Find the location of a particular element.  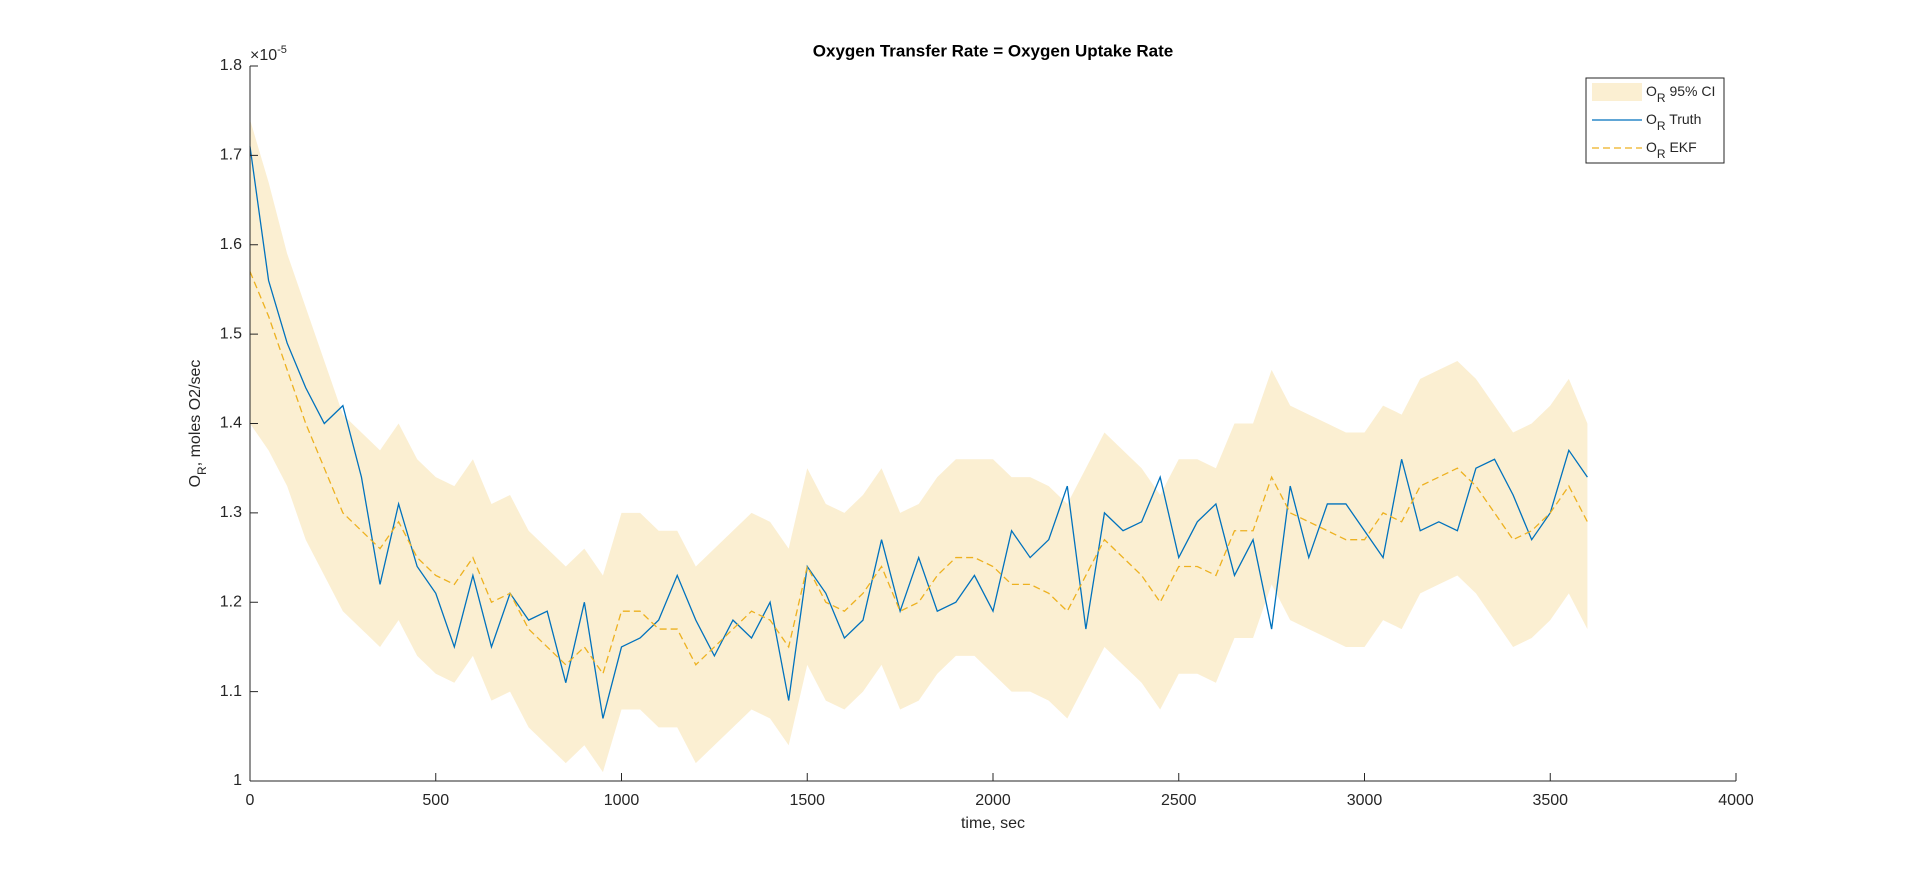

y-tick-label: 1.5 is located at coordinates (231, 333).